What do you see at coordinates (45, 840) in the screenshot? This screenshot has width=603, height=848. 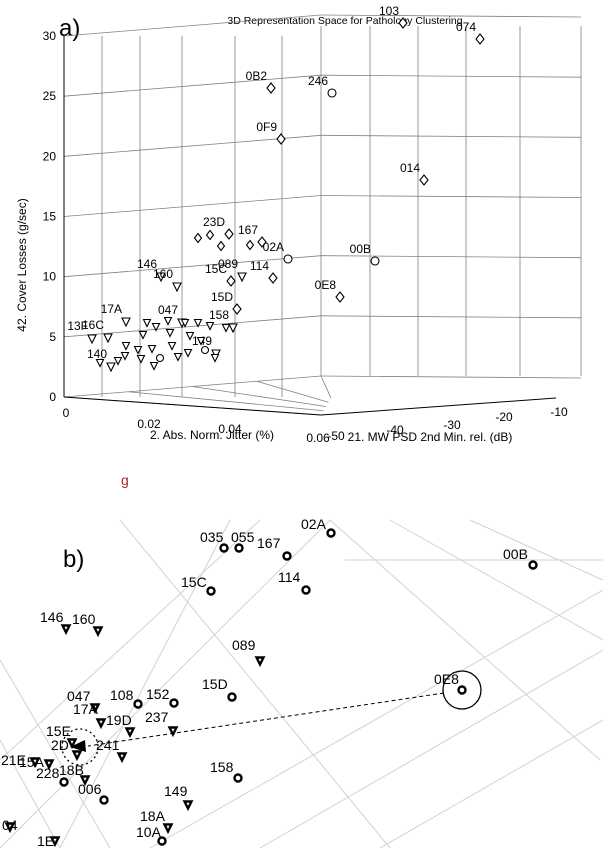 I see `point-label: 1E` at bounding box center [45, 840].